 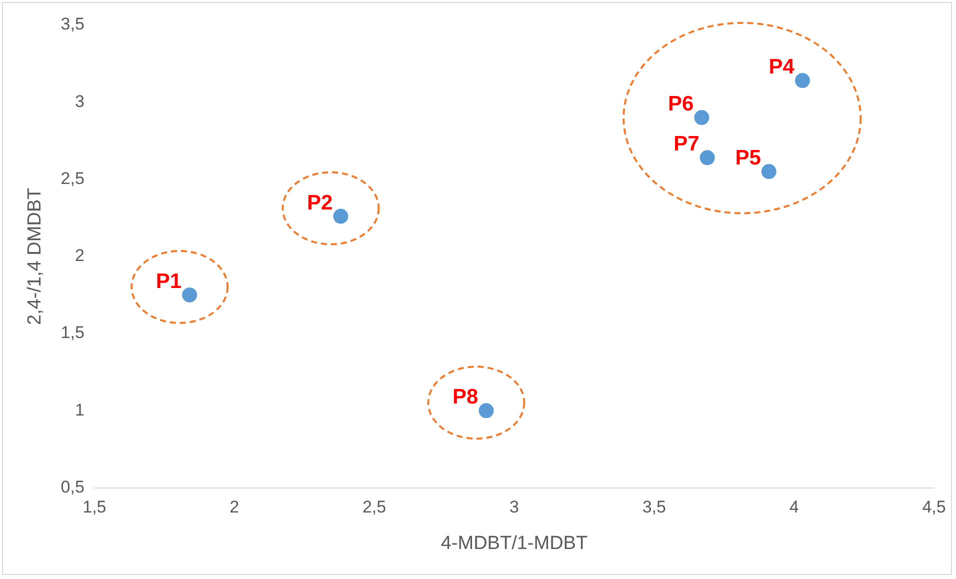 What do you see at coordinates (934, 507) in the screenshot?
I see `x-tick-label: 4,5` at bounding box center [934, 507].